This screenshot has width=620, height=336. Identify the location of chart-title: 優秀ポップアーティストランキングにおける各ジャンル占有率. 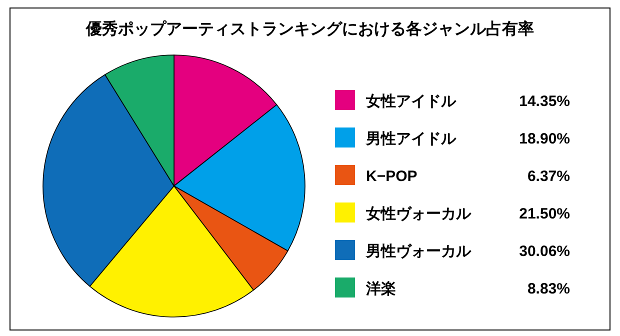
(309, 28).